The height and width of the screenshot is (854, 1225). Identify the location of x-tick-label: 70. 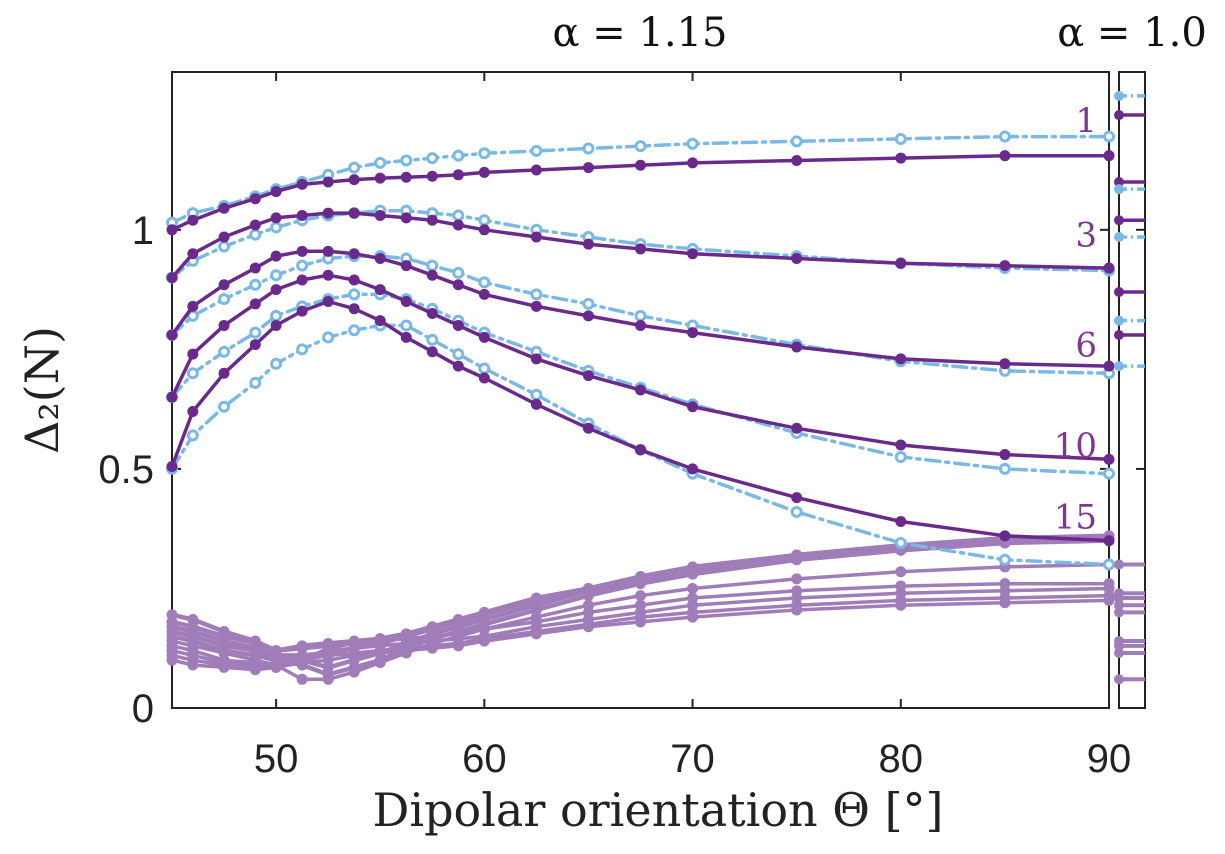
(692, 759).